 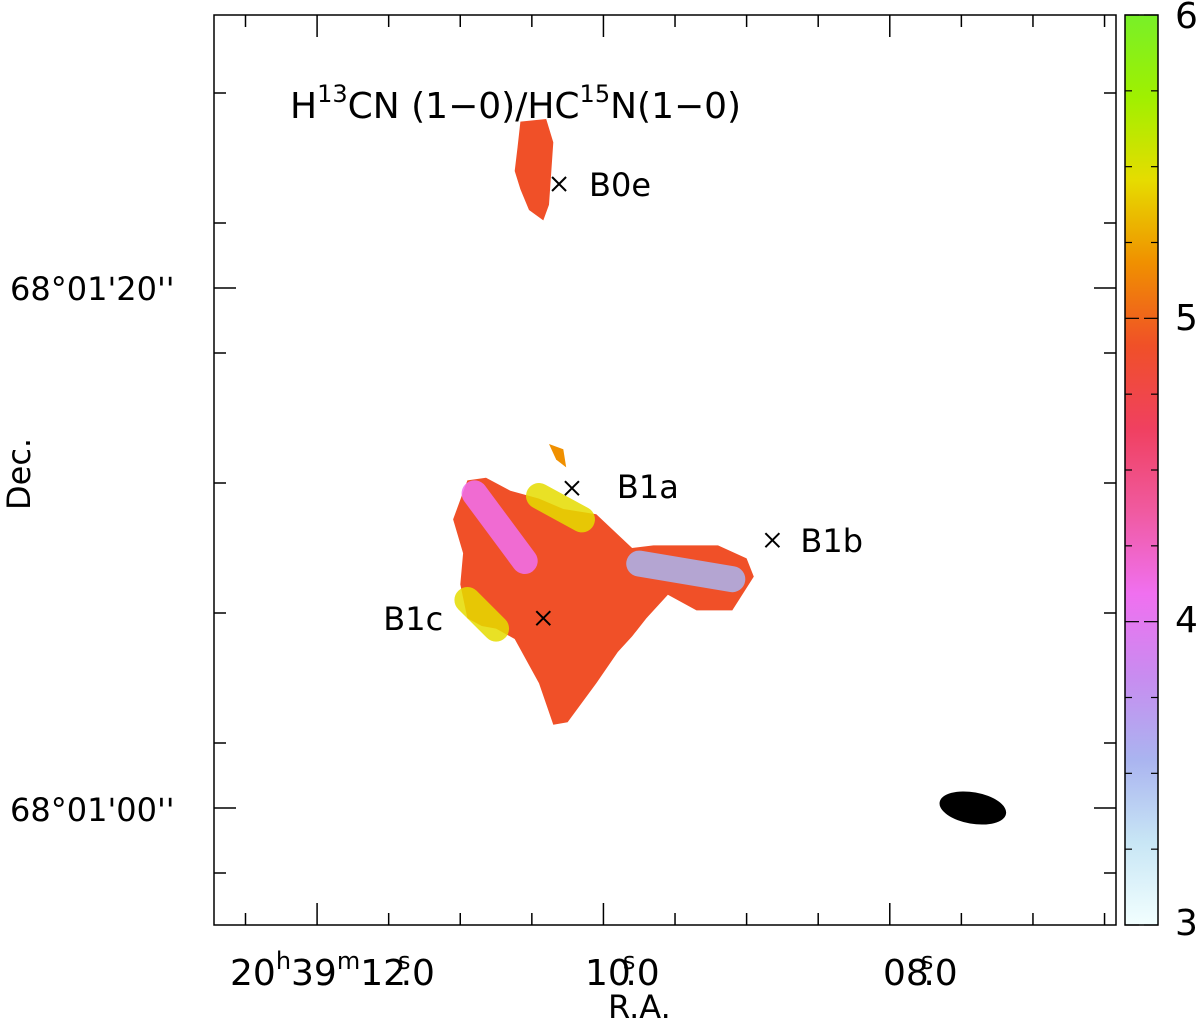 What do you see at coordinates (639, 1004) in the screenshot?
I see `x-axis-label: R.A.` at bounding box center [639, 1004].